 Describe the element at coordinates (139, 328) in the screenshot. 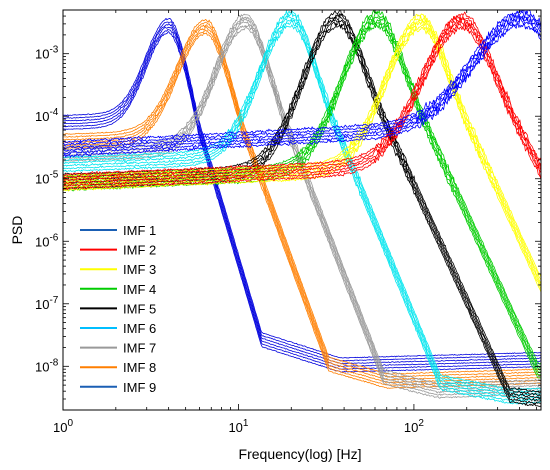

I see `legend-label: IMF 6` at that location.